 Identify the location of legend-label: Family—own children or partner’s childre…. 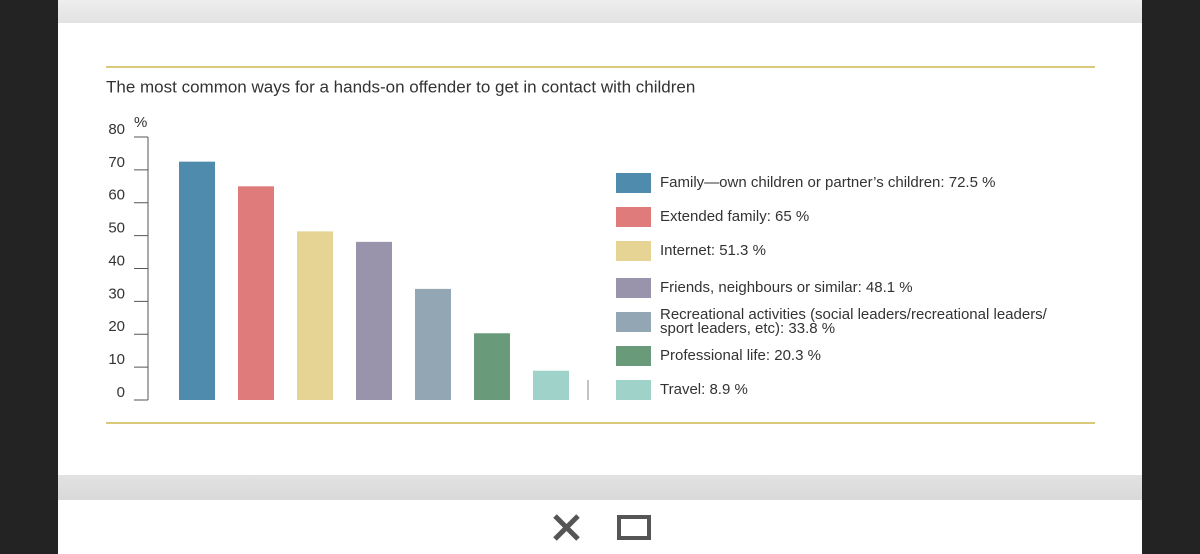
(828, 182).